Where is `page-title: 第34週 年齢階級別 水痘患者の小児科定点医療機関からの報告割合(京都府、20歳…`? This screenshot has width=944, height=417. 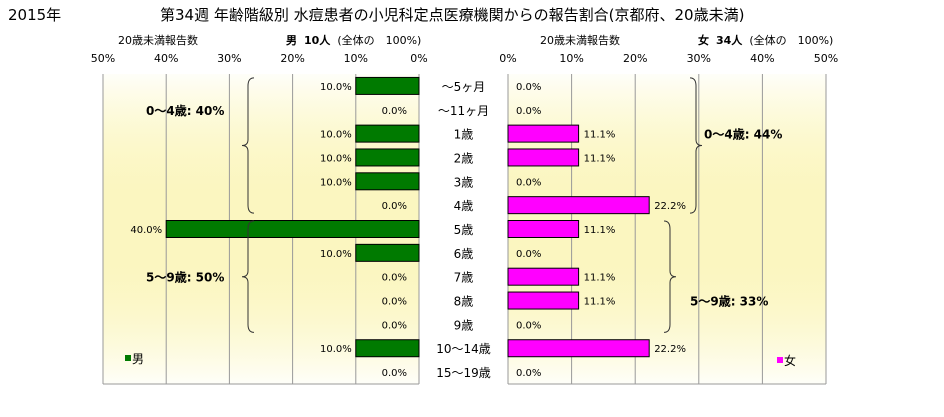 page-title: 第34週 年齢階級別 水痘患者の小児科定点医療機関からの報告割合(京都府、20歳… is located at coordinates (452, 15).